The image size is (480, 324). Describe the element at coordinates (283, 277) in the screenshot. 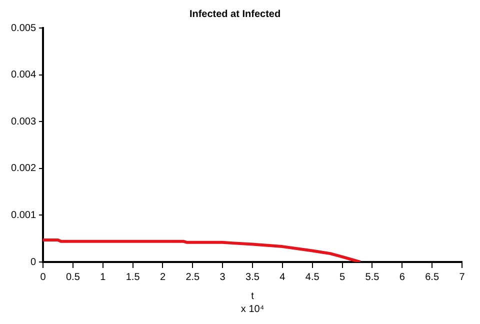

I see `x-tick-label: 4` at that location.